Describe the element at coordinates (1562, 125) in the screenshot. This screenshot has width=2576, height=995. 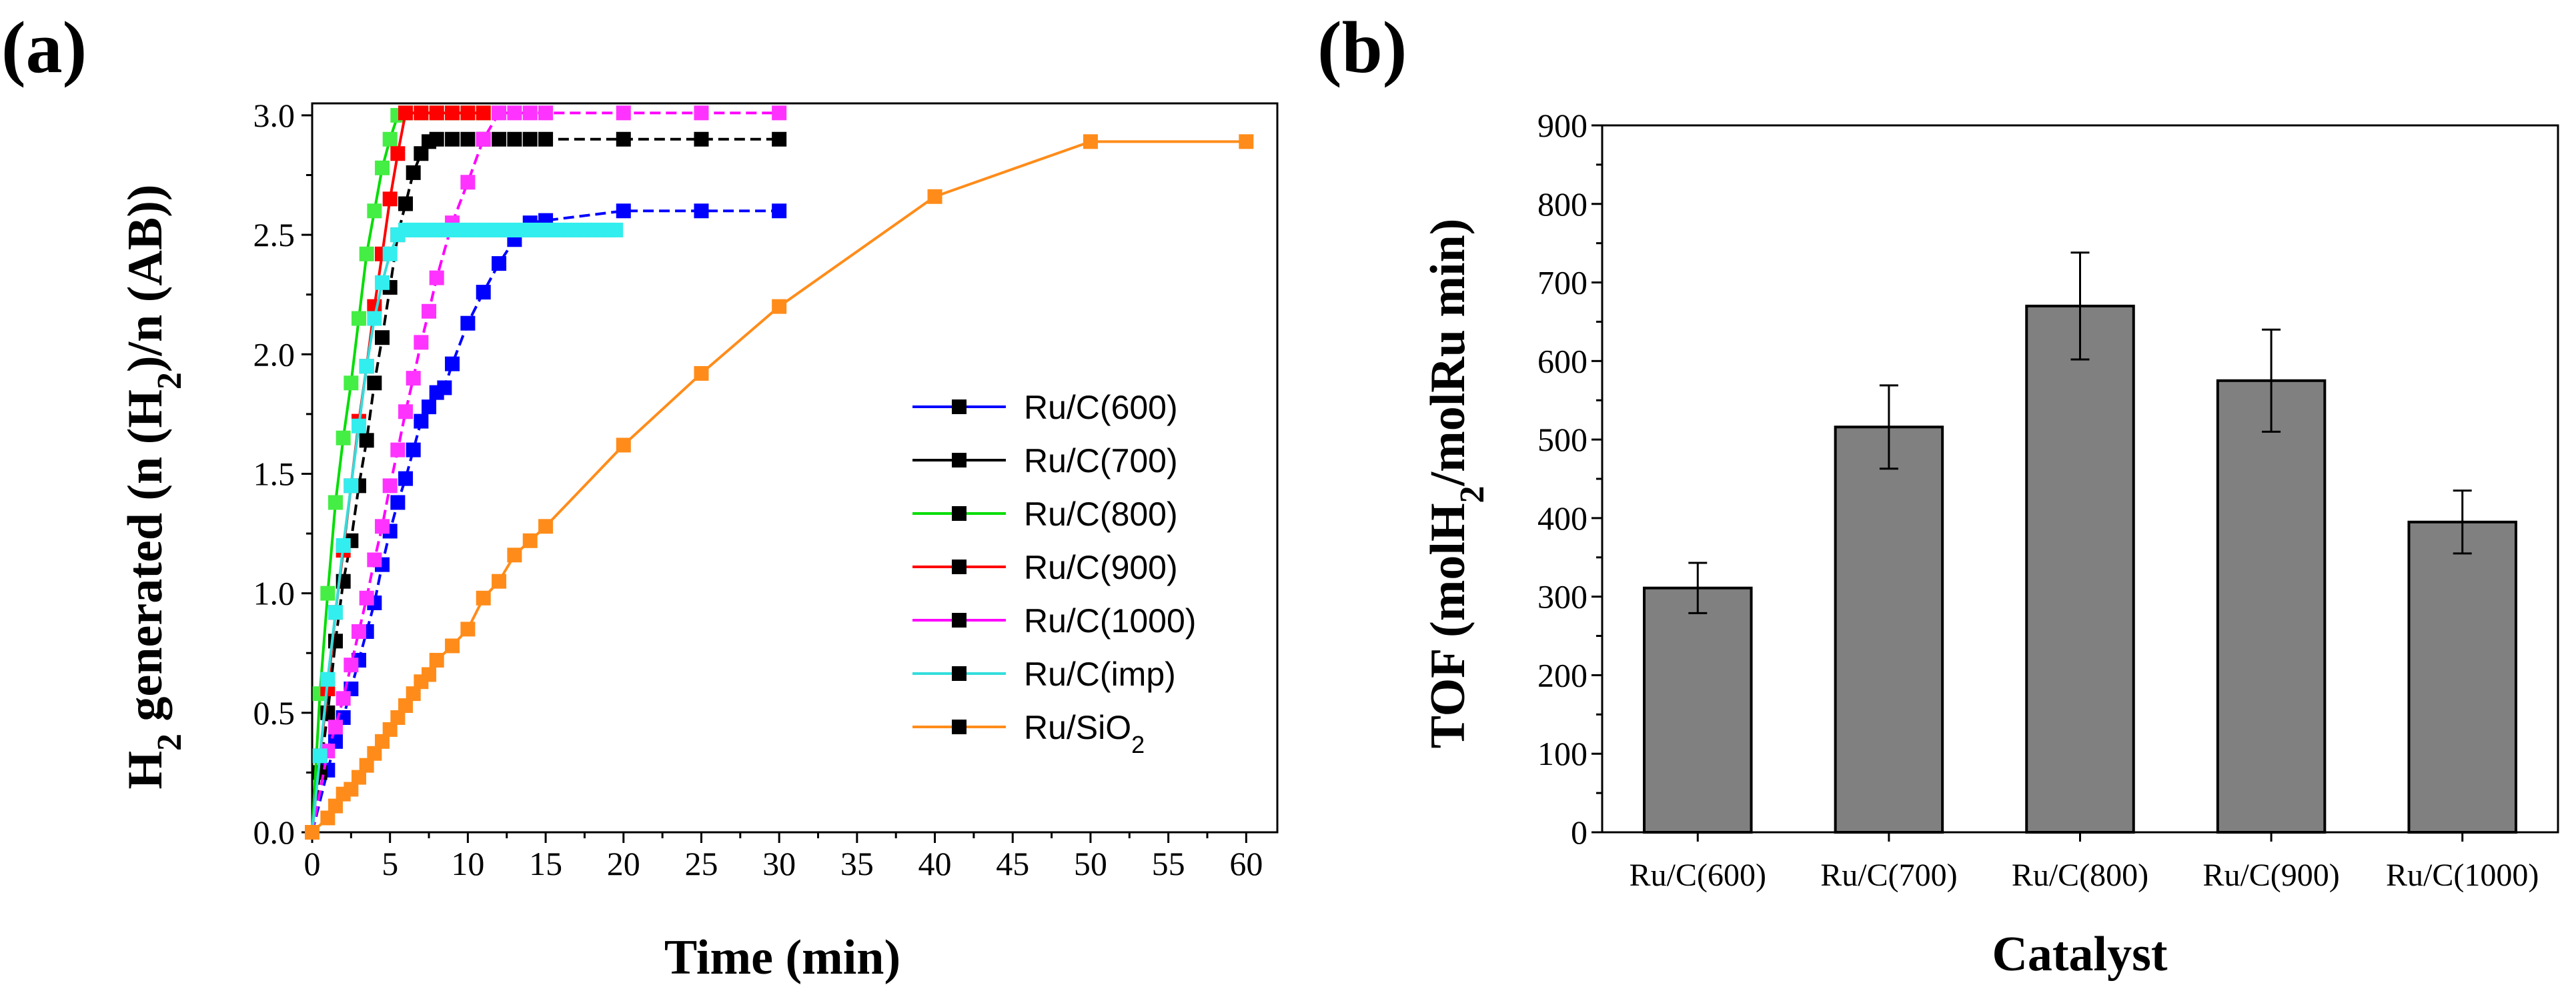
I see `y-tick-label: 900` at that location.